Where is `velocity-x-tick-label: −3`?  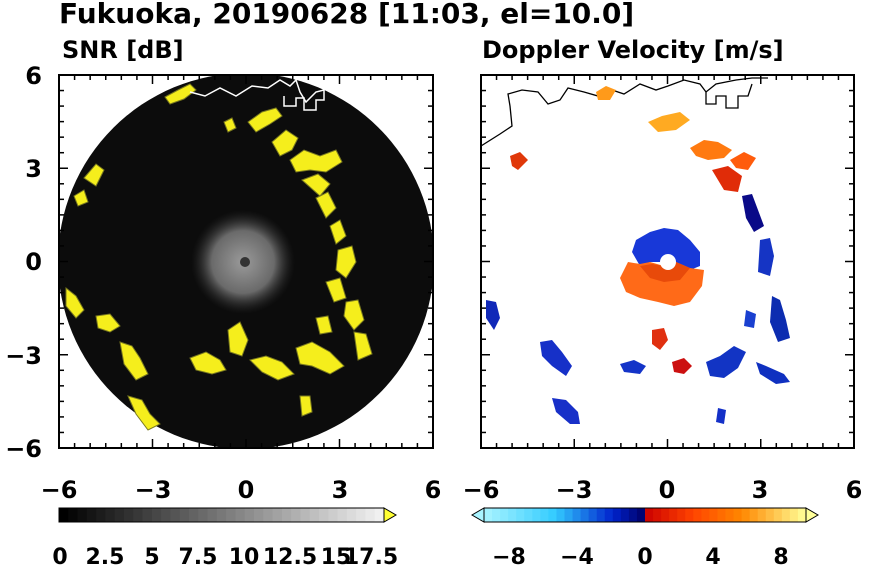 velocity-x-tick-label: −3 is located at coordinates (574, 490).